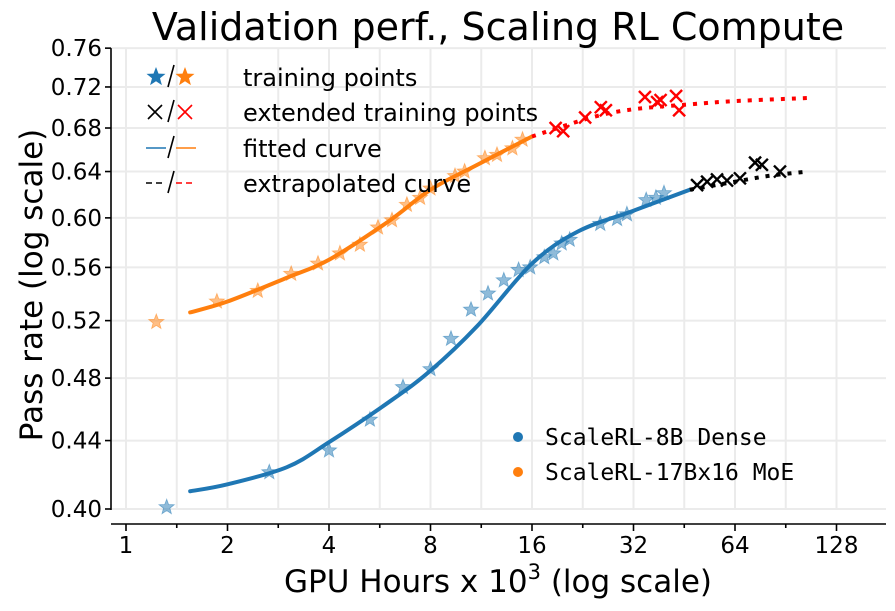 The image size is (895, 611). Describe the element at coordinates (76, 49) in the screenshot. I see `y-tick-label: 0.76` at that location.